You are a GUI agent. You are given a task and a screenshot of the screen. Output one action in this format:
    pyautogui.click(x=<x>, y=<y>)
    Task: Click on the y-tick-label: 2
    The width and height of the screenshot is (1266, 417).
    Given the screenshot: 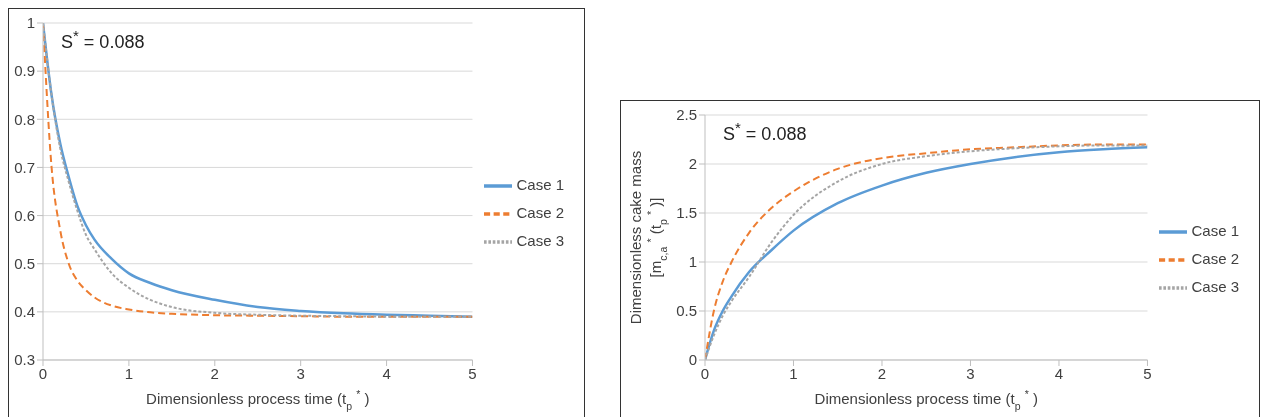 What is the action you would take?
    pyautogui.click(x=692, y=164)
    